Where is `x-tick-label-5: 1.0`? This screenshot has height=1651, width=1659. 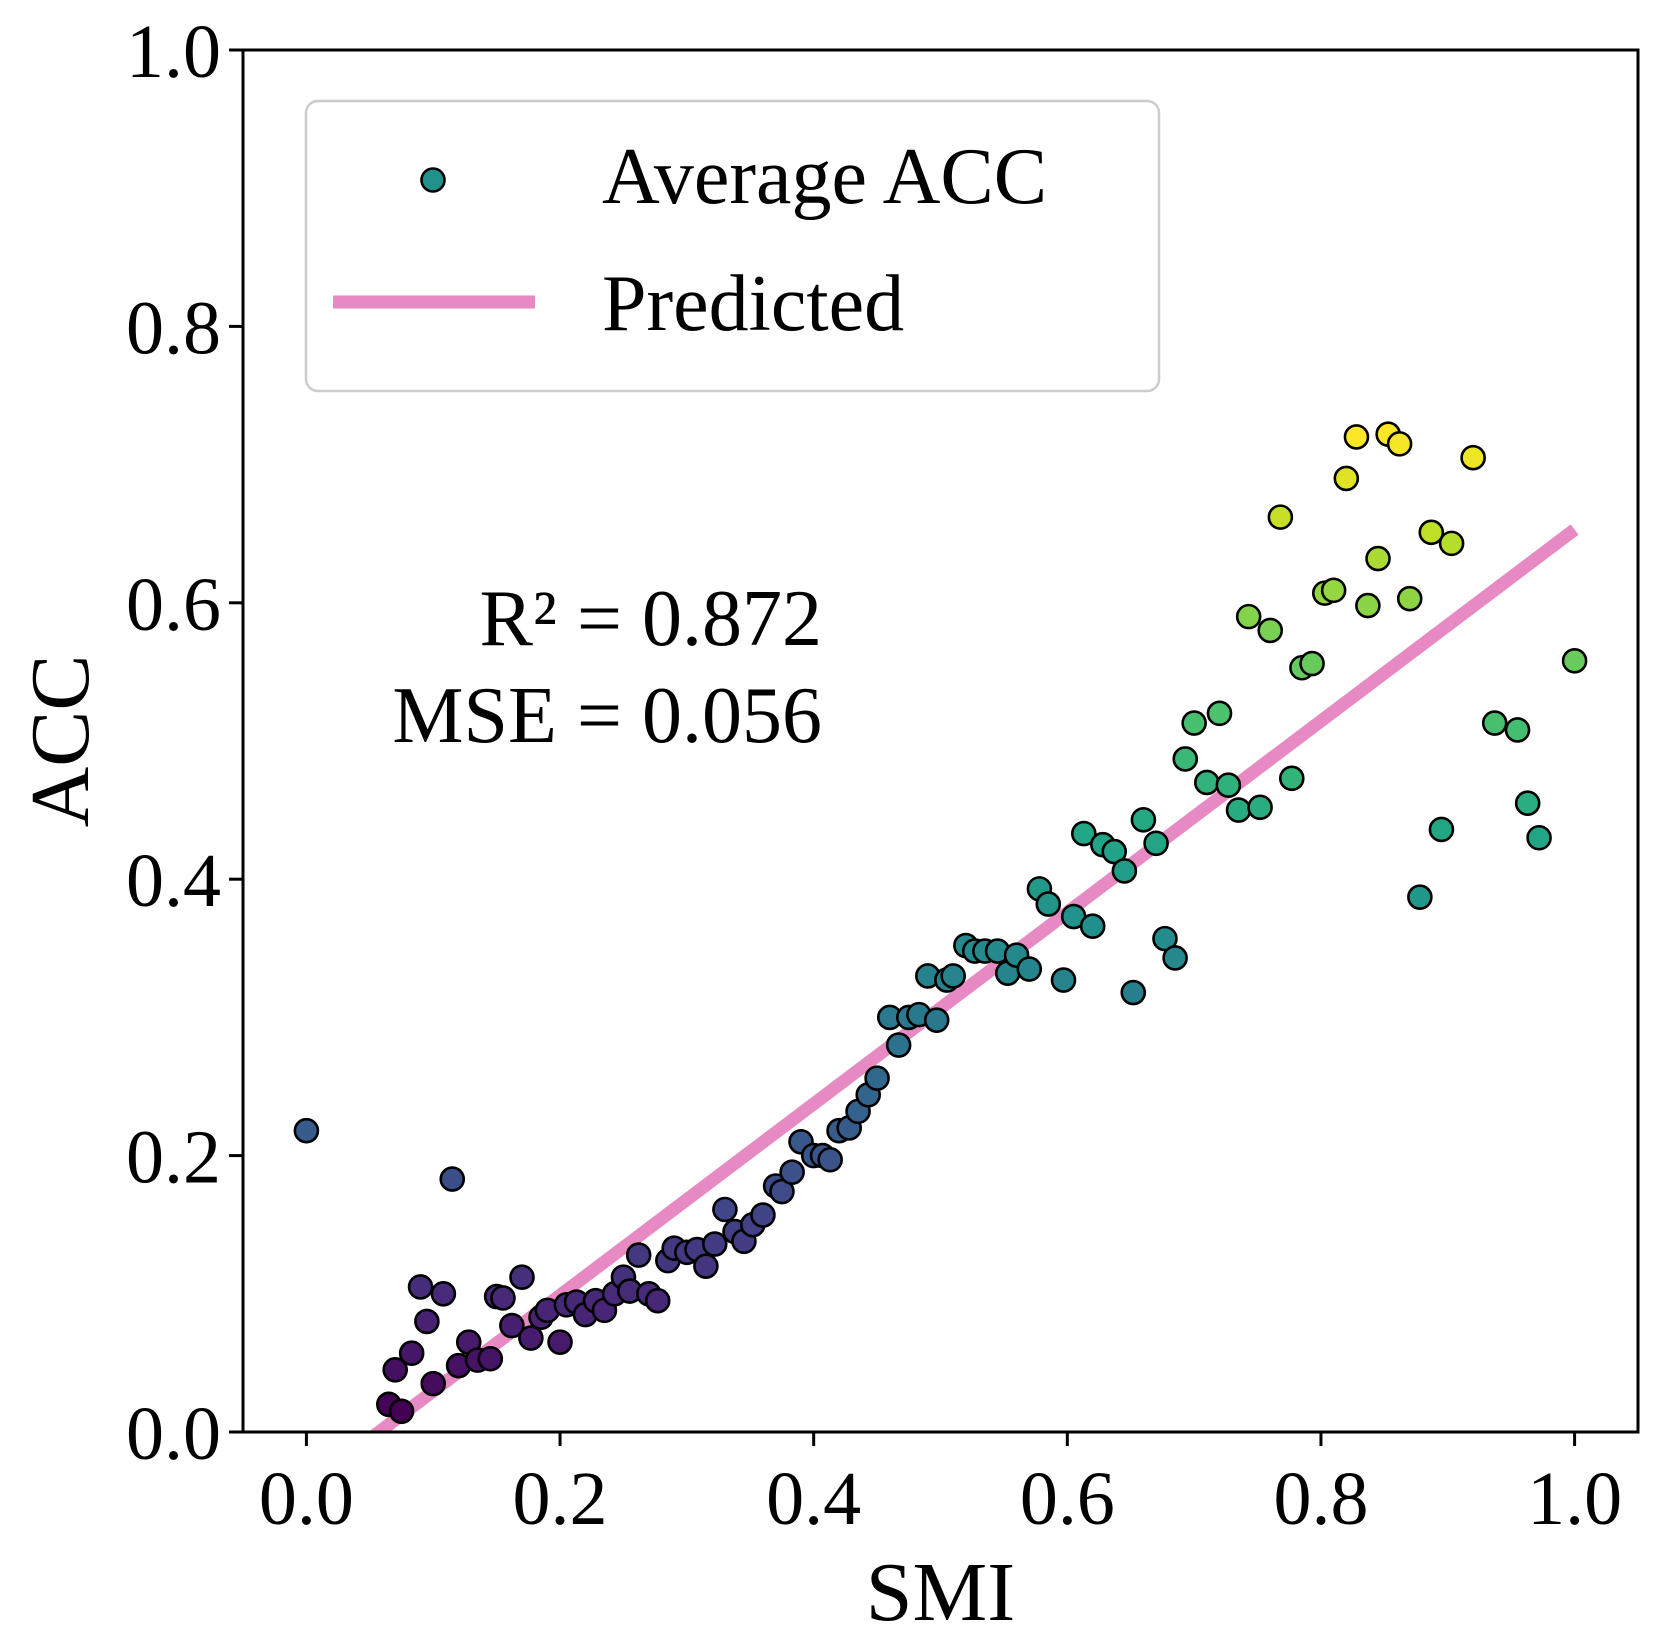 x-tick-label-5: 1.0 is located at coordinates (1574, 1499).